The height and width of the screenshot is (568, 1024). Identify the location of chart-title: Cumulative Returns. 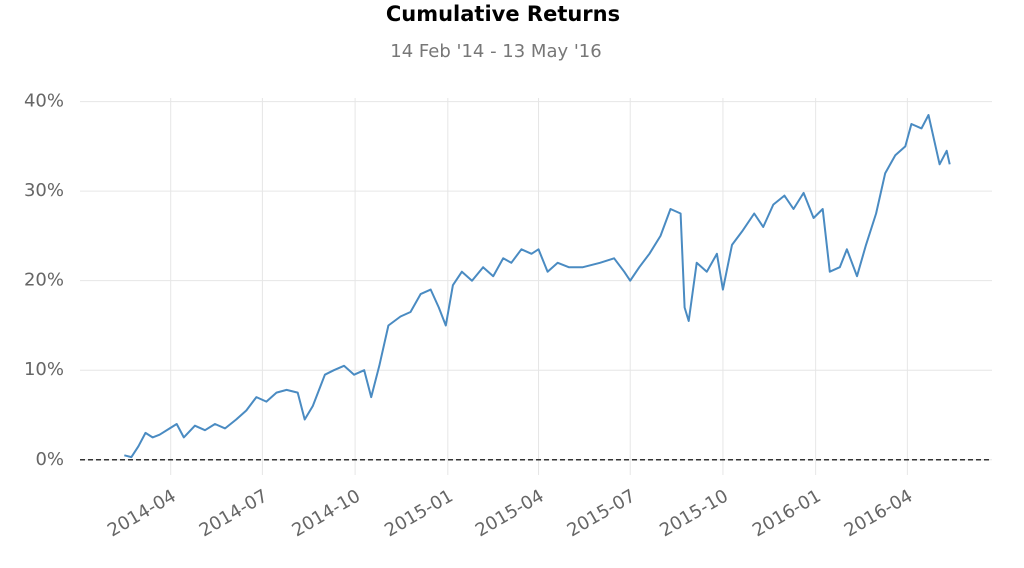
(503, 14).